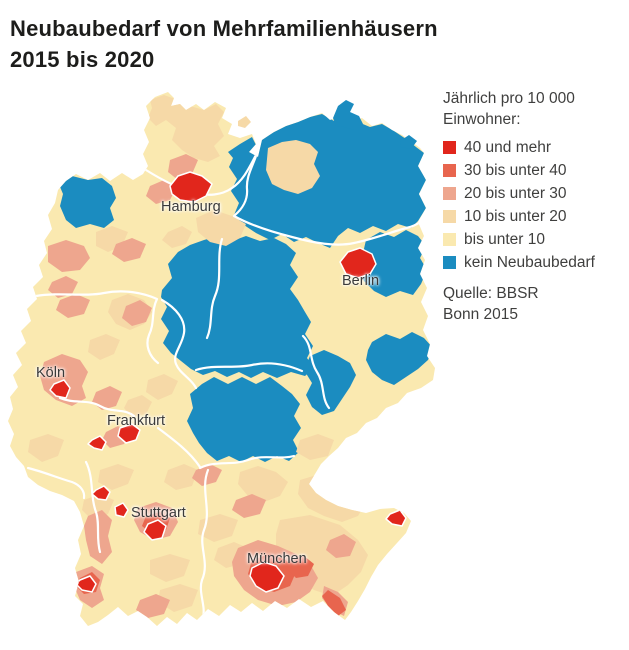  Describe the element at coordinates (508, 147) in the screenshot. I see `legend-label: 40 und mehr` at that location.